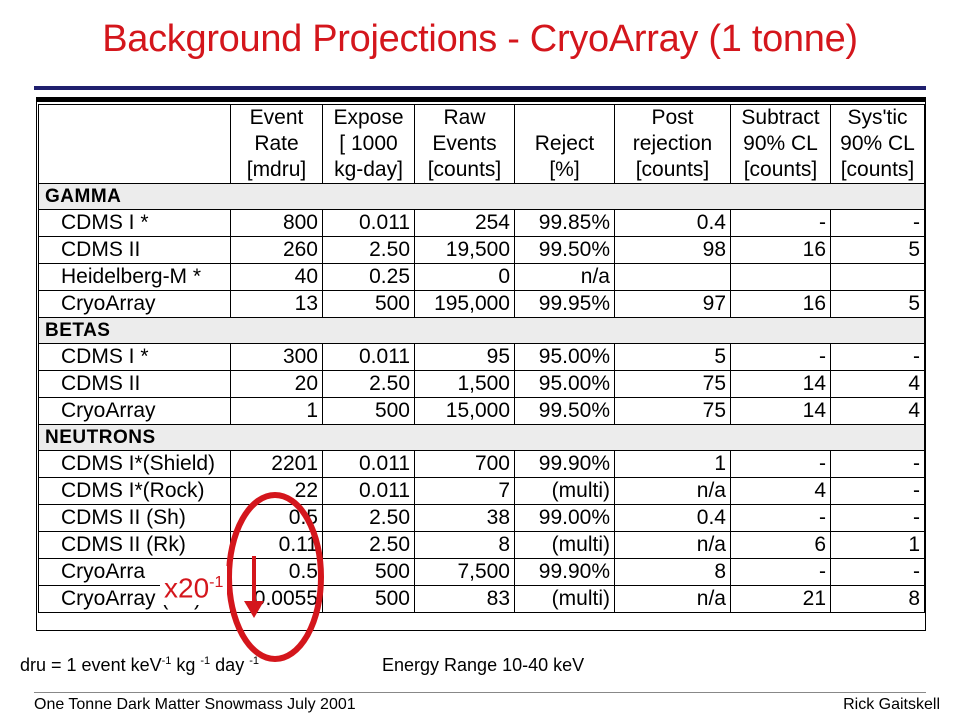 The width and height of the screenshot is (960, 720). I want to click on energy-range-note: Energy Range 10-40 keV, so click(483, 665).